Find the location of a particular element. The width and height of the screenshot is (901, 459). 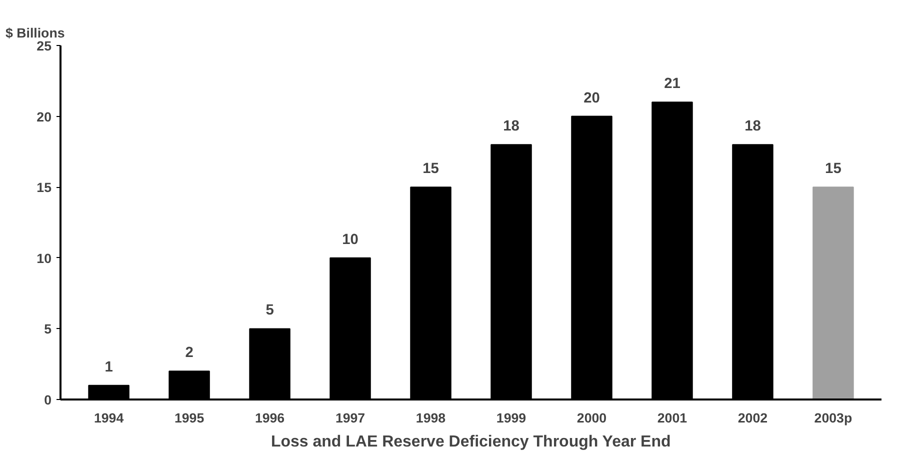

x-tick-label: 2003p is located at coordinates (833, 418).